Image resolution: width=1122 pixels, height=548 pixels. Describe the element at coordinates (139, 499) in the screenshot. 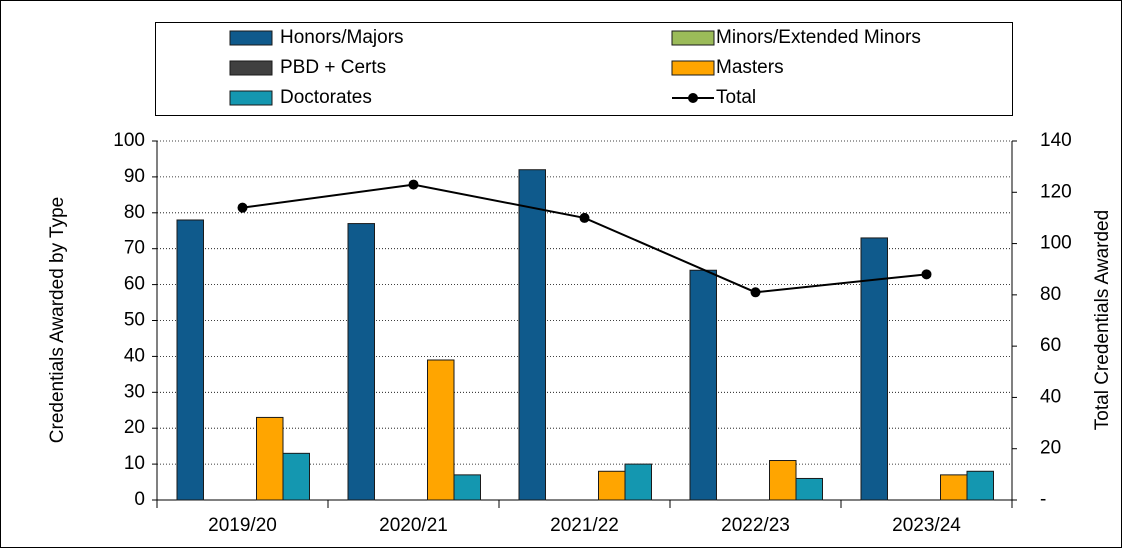

I see `y-tick-label: 0` at that location.